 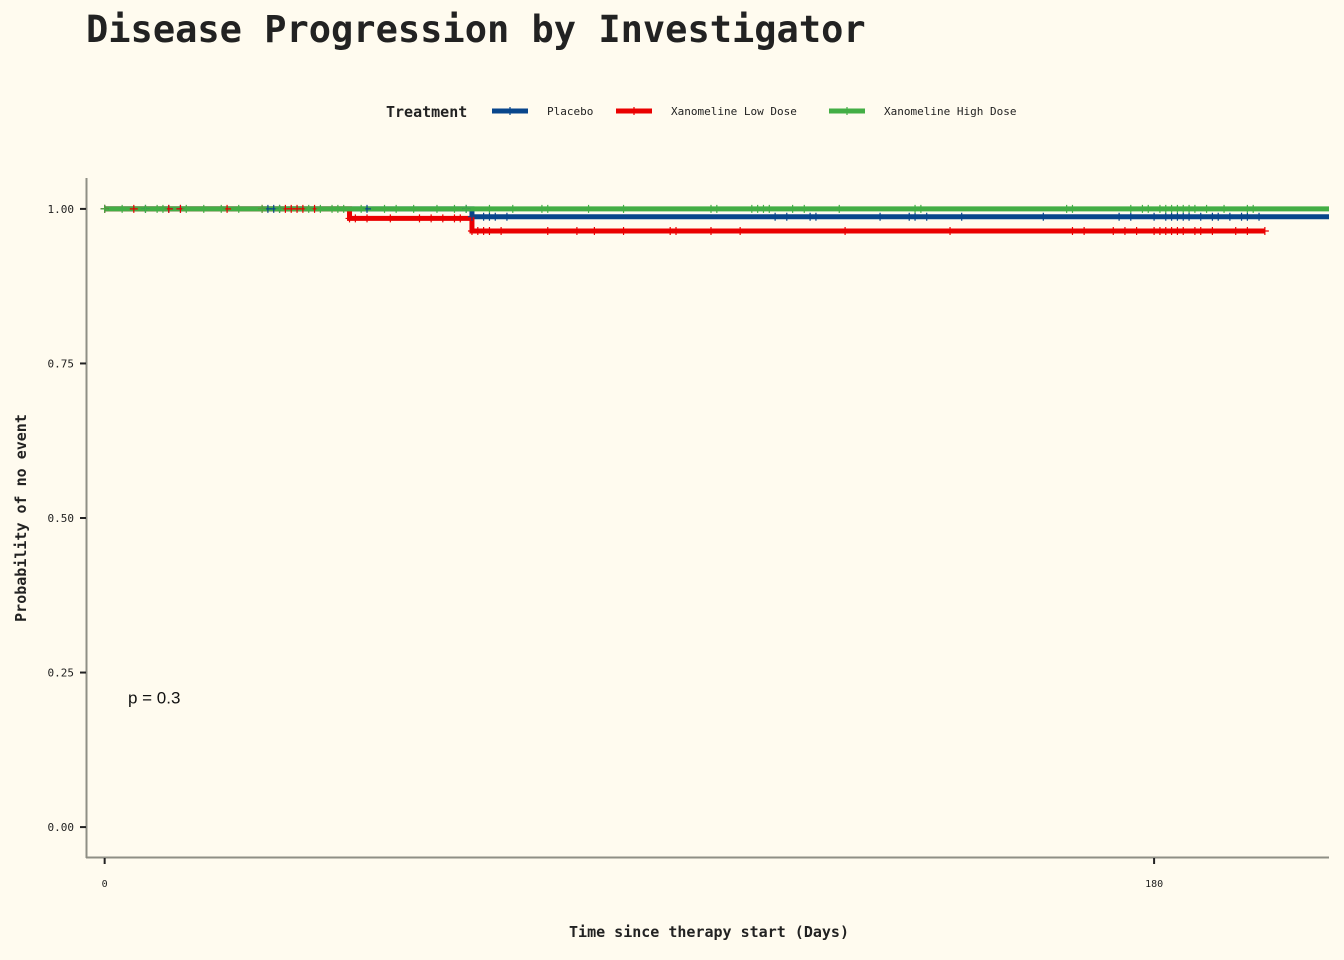 I want to click on y-tick-label: 0.00, so click(x=61, y=827).